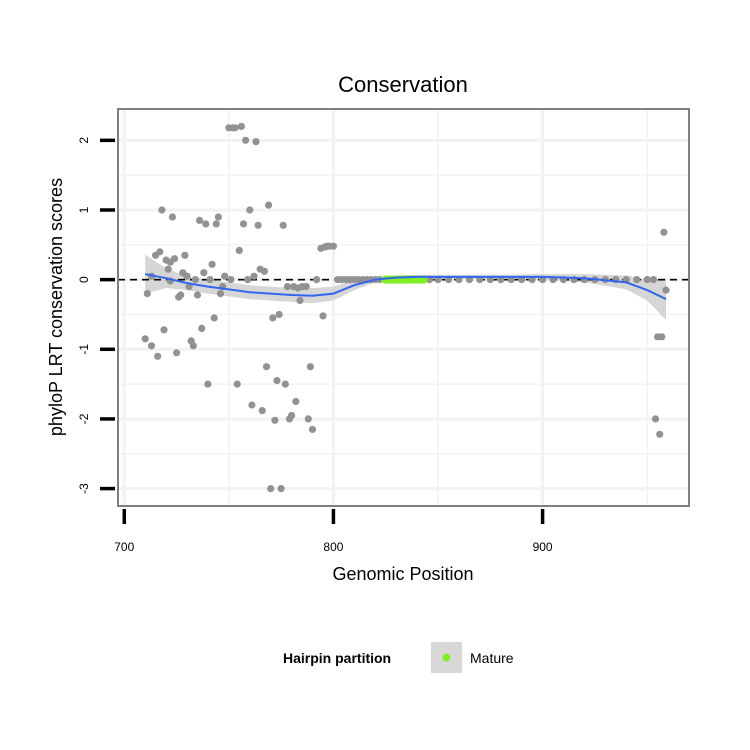 The image size is (750, 750). Describe the element at coordinates (333, 531) in the screenshot. I see `x-axis: 700 800 900` at that location.